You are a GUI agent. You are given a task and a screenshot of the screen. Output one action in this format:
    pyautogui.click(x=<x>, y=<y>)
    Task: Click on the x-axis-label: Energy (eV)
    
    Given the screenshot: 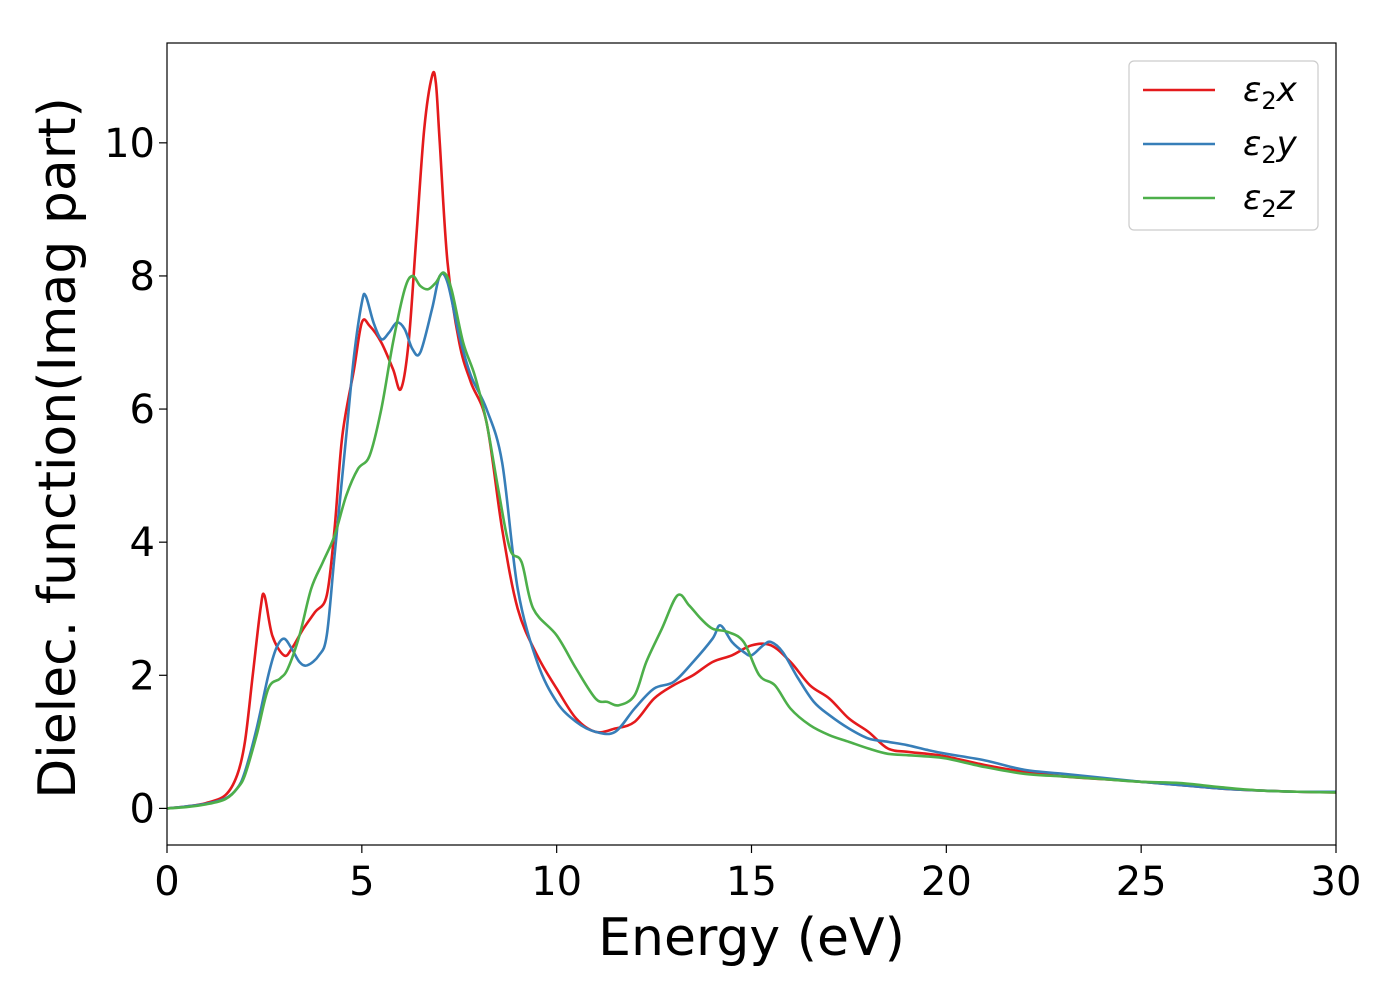 What is the action you would take?
    pyautogui.click(x=751, y=938)
    